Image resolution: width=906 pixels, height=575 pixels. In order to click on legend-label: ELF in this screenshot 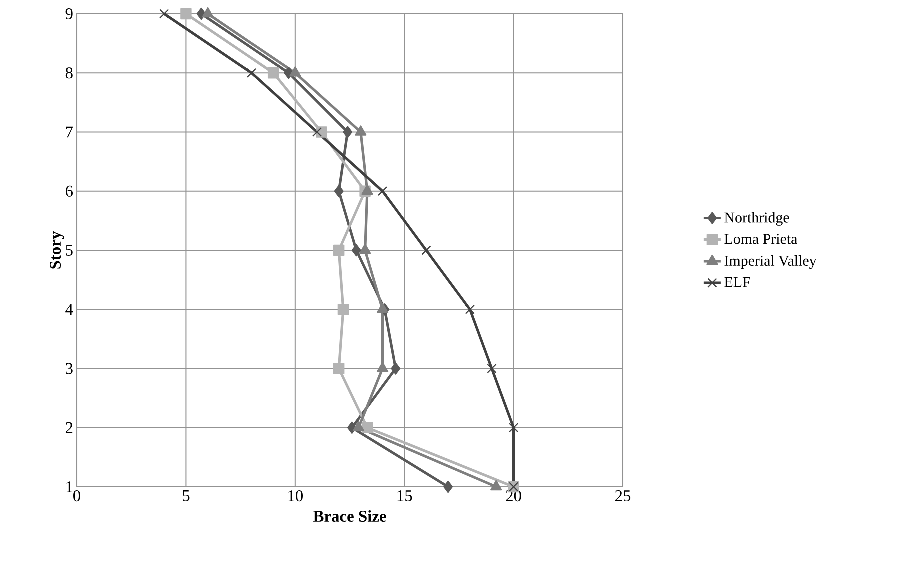, I will do `click(737, 282)`.